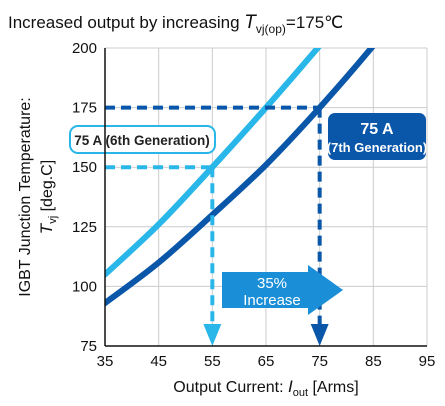 The image size is (445, 406). Describe the element at coordinates (158, 361) in the screenshot. I see `x-tick-label-45: 45` at that location.